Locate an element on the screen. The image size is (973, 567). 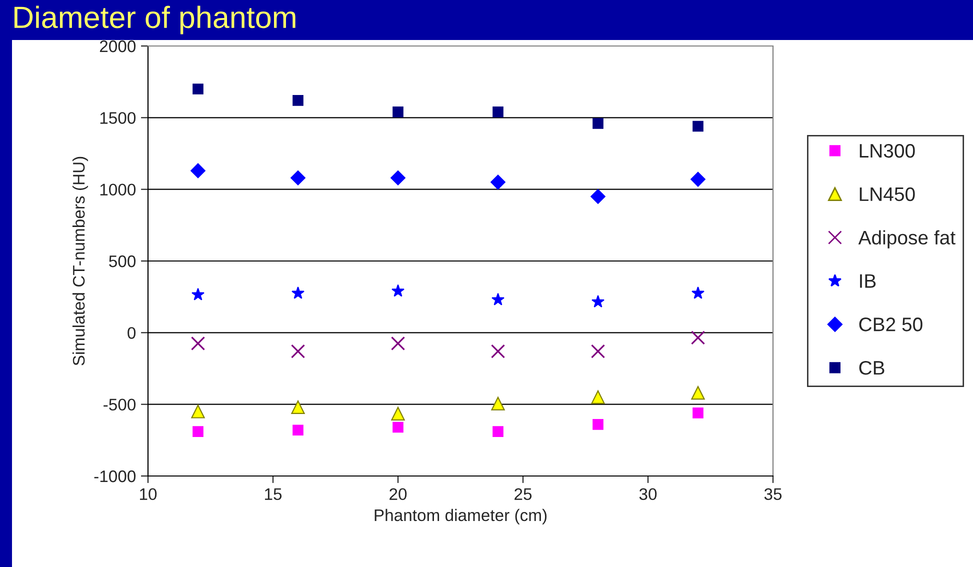
x-tick-label: 25 is located at coordinates (523, 494).